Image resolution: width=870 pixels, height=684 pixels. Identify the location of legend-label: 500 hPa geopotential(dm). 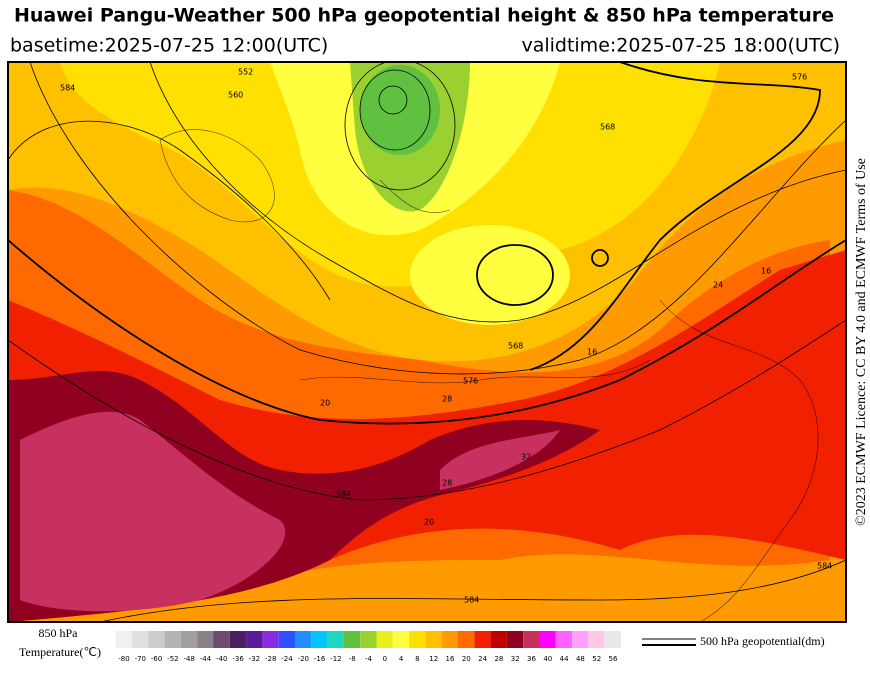
(762, 641).